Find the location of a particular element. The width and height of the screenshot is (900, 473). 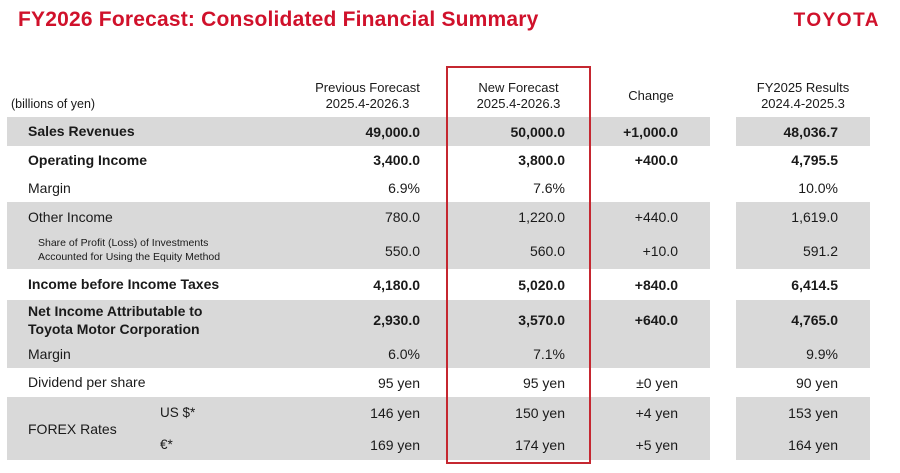

toyota-logo: TOYOTA is located at coordinates (836, 20).